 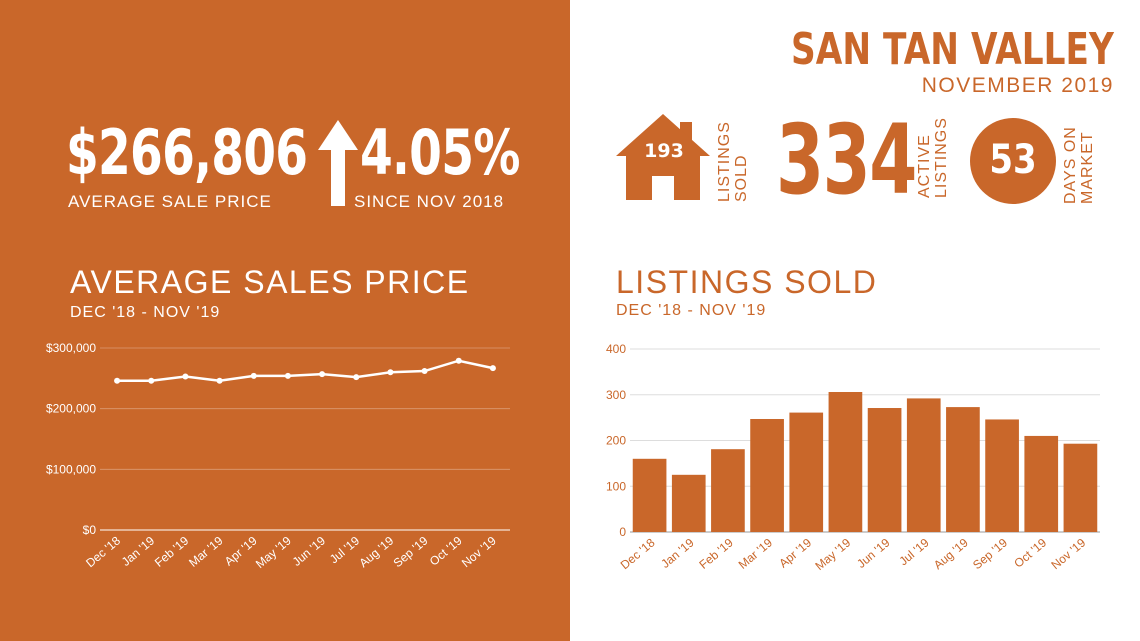 I want to click on active-listings-label: ACTIVE LISTINGS, so click(x=933, y=157).